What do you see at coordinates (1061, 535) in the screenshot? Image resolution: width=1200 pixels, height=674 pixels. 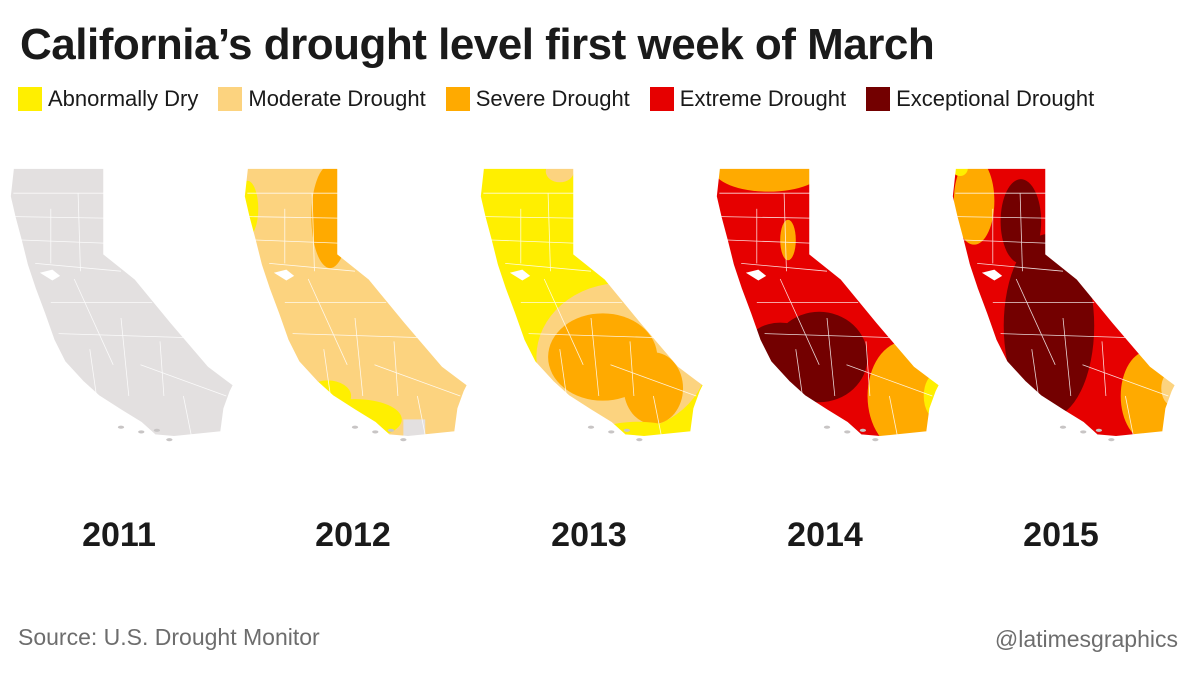 I see `year-label-2015: 2015` at bounding box center [1061, 535].